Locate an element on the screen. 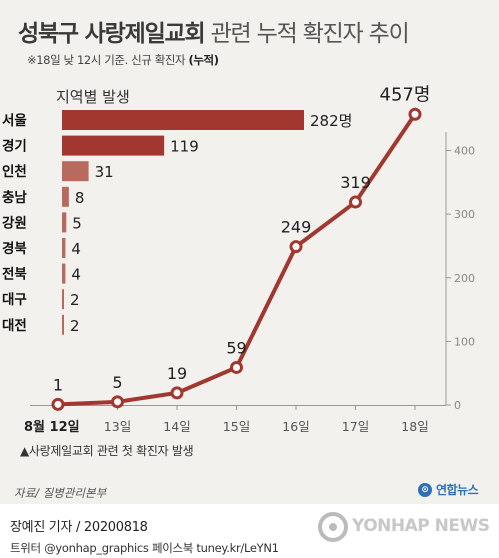  x-tick-label: 15일 is located at coordinates (236, 426).